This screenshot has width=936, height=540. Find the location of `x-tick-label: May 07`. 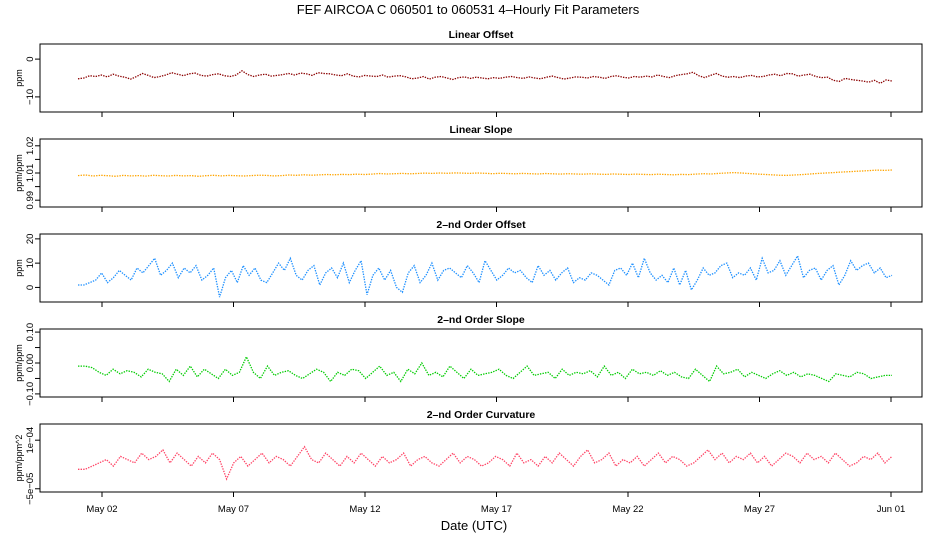

x-tick-label: May 07 is located at coordinates (233, 509).